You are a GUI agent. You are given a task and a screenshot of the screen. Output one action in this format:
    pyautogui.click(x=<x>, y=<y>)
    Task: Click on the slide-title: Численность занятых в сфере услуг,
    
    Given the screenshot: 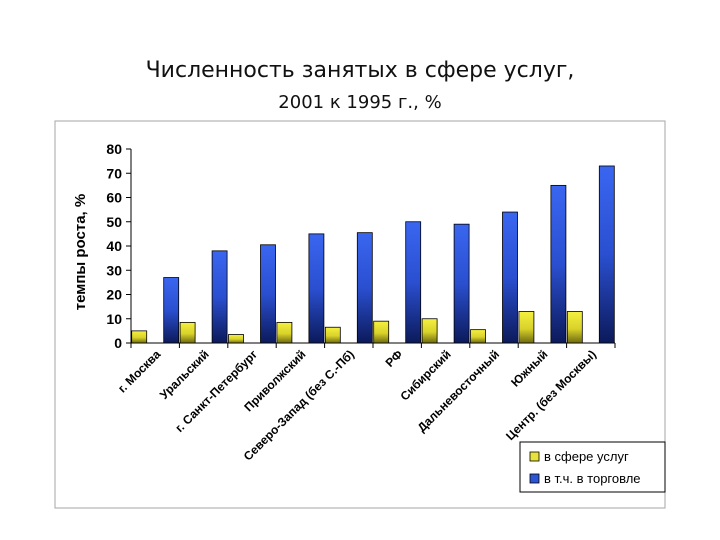 What is the action you would take?
    pyautogui.click(x=360, y=70)
    